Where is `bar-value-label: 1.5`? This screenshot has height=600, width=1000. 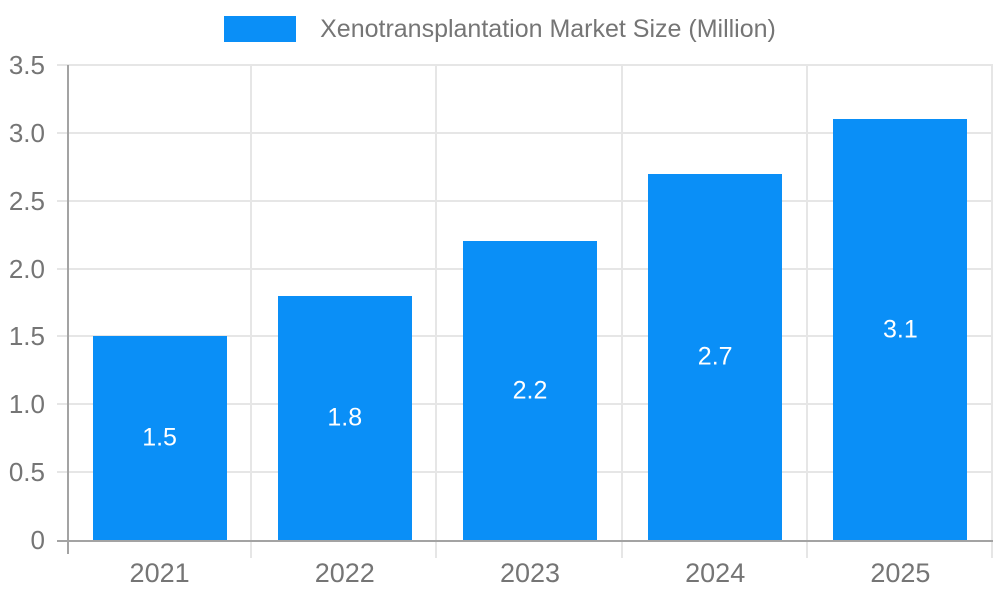
bar-value-label: 1.5 is located at coordinates (159, 437).